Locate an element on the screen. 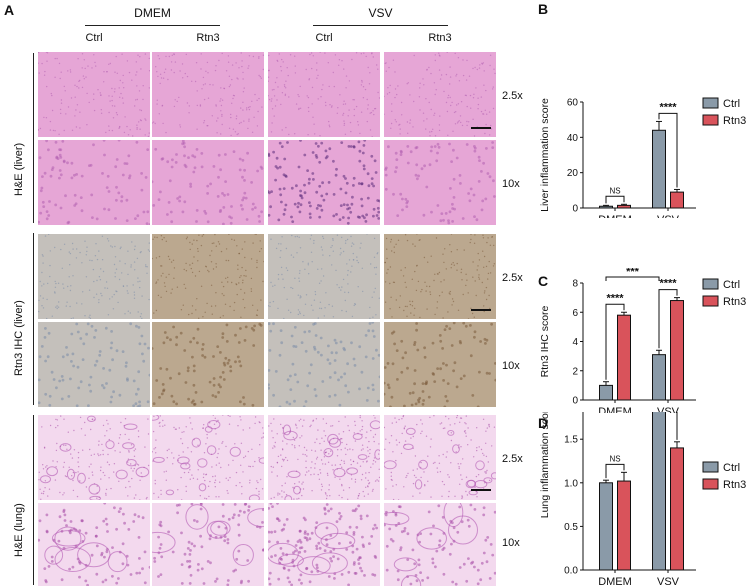 Image resolution: width=752 pixels, height=587 pixels. micrograph-ihc-liver-10x-rtn3-vsv is located at coordinates (440, 364).